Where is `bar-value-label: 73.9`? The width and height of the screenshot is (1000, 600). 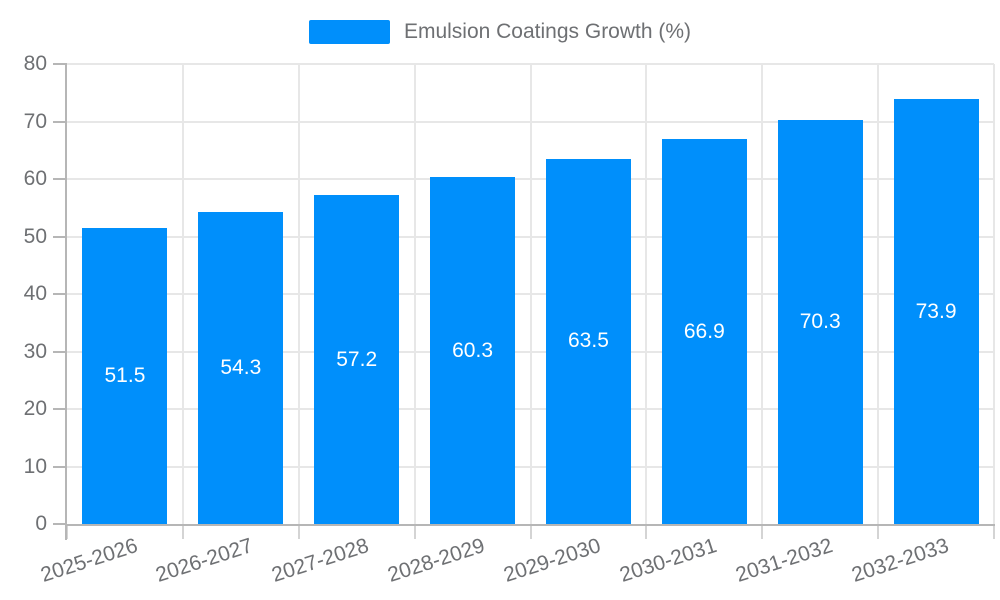 bar-value-label: 73.9 is located at coordinates (936, 311).